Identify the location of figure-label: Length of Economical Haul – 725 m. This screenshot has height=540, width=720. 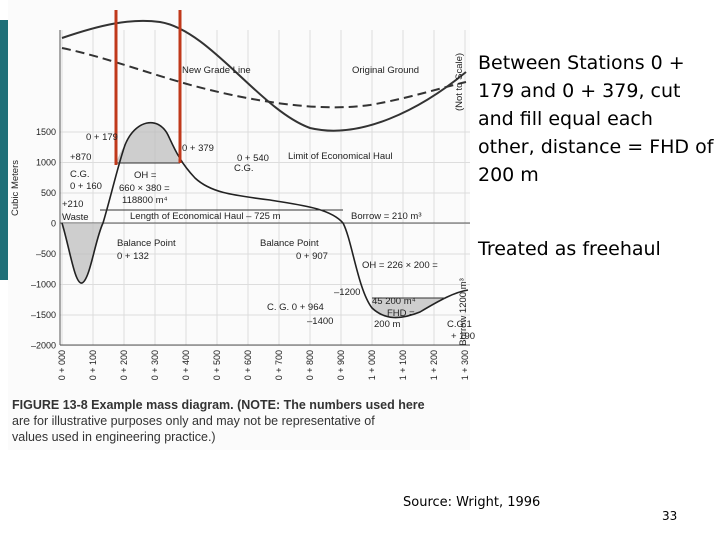
(205, 216).